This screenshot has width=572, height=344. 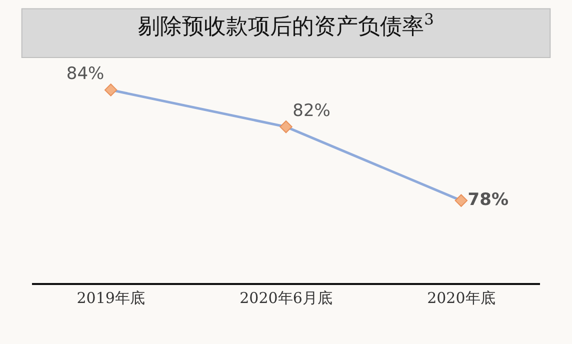 What do you see at coordinates (461, 297) in the screenshot?
I see `x-tick-label: 2020年底` at bounding box center [461, 297].